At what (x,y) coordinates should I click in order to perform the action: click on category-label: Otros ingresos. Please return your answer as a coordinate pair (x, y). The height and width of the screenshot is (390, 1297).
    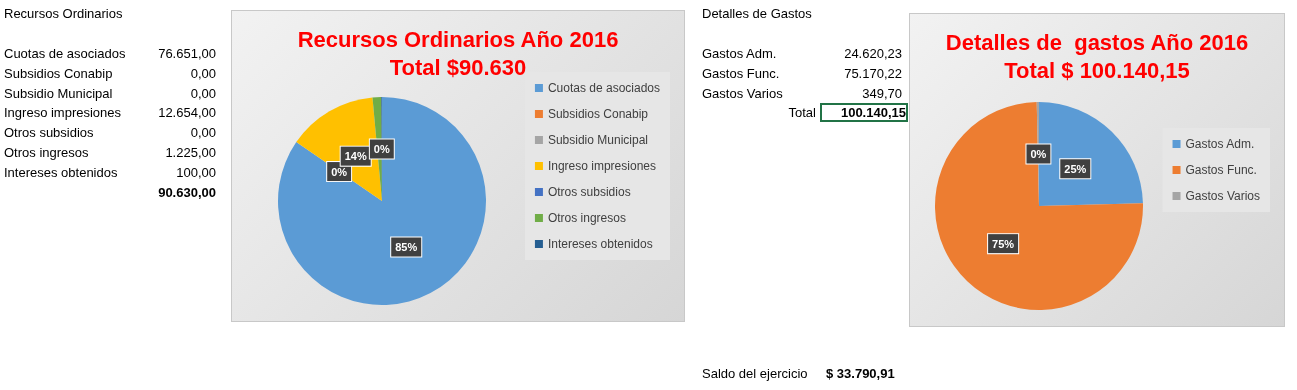
    Looking at the image, I should click on (46, 152).